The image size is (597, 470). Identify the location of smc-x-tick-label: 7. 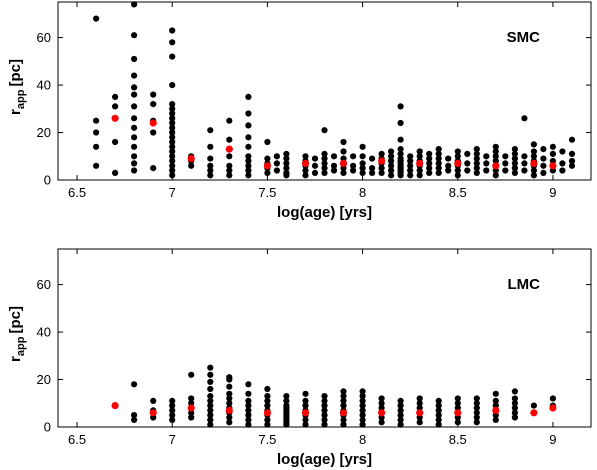
(172, 192).